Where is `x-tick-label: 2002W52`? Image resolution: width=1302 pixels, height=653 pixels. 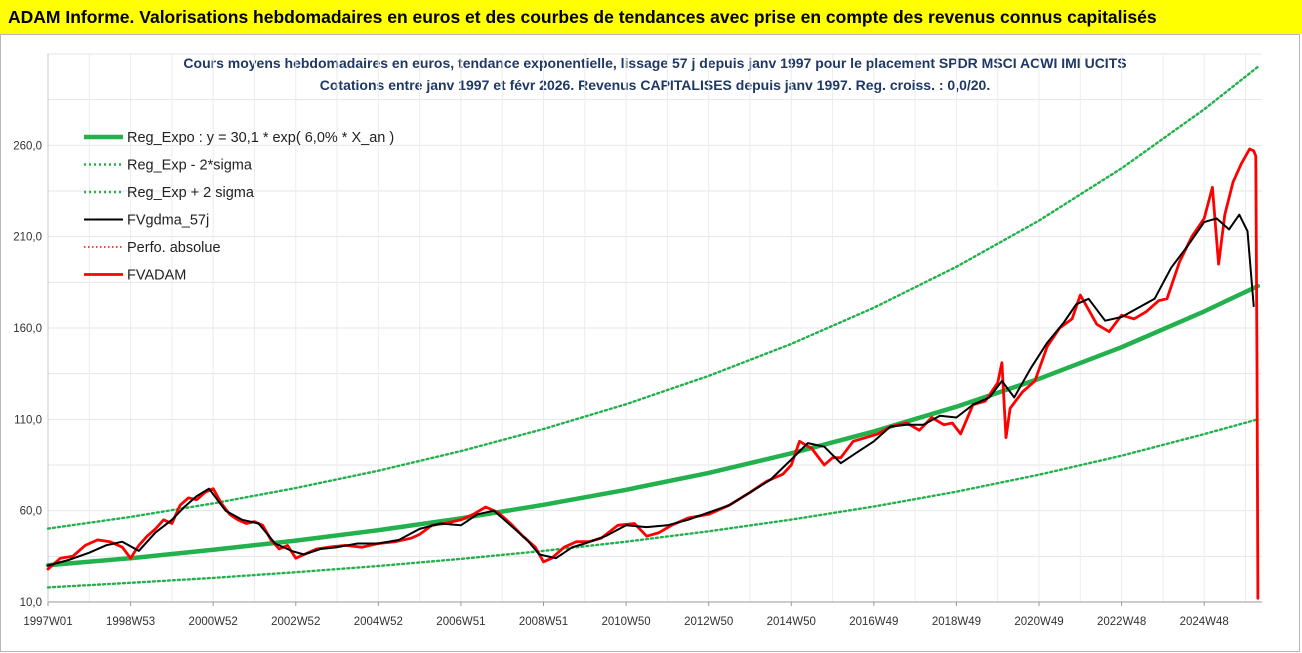 x-tick-label: 2002W52 is located at coordinates (295, 622).